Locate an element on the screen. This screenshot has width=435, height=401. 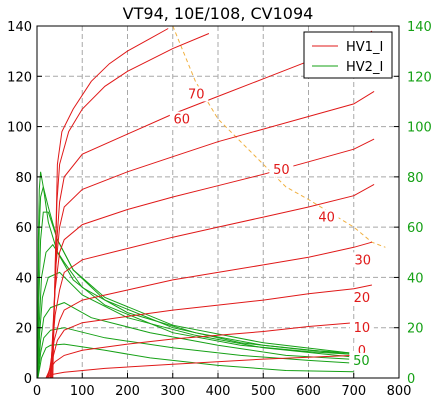
legend-label: HV1_I is located at coordinates (364, 47).